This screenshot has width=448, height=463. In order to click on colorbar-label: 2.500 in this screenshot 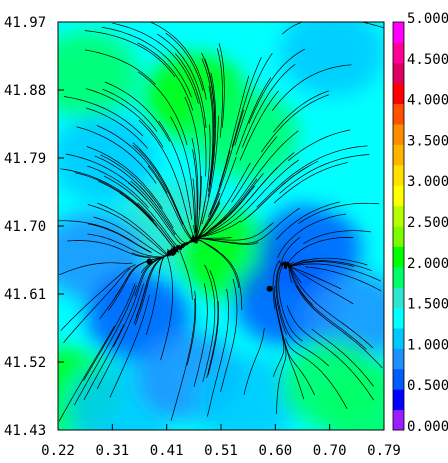, I will do `click(427, 223)`.